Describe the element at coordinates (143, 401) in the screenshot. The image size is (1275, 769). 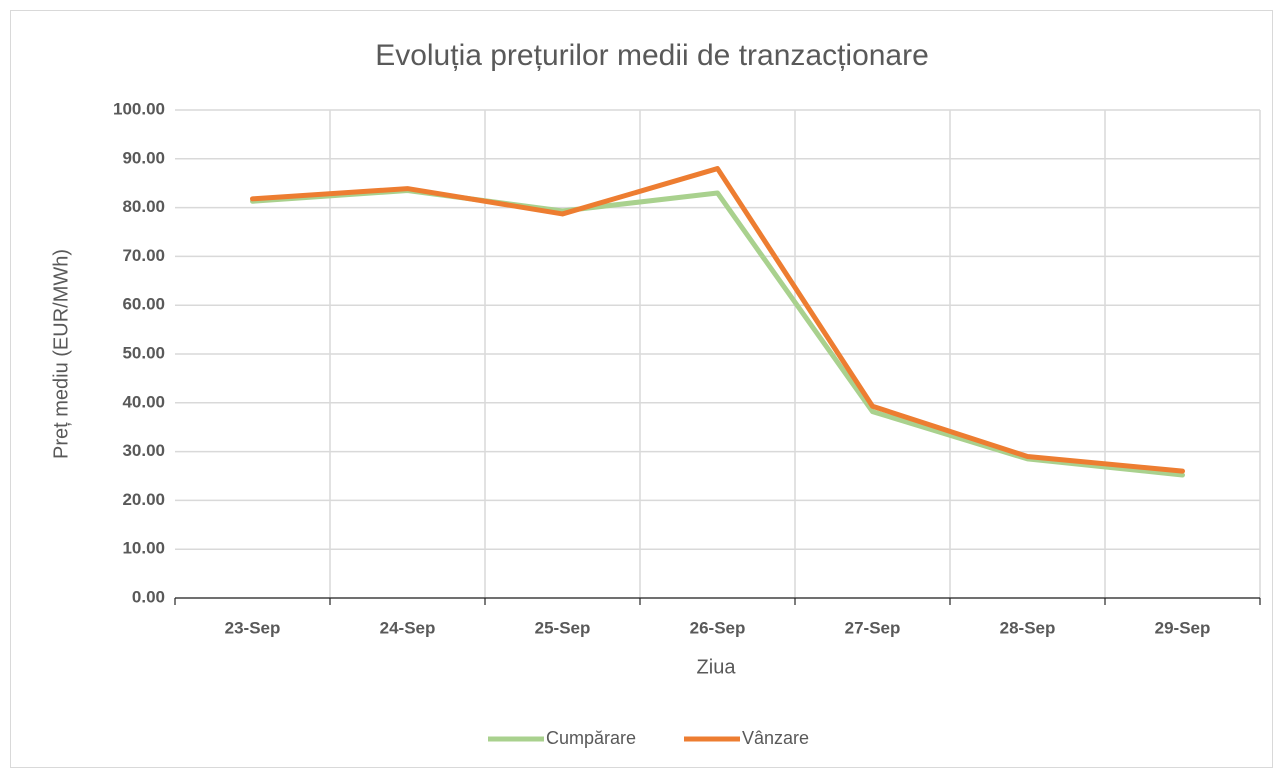
I see `y-tick-label: 40.00` at that location.